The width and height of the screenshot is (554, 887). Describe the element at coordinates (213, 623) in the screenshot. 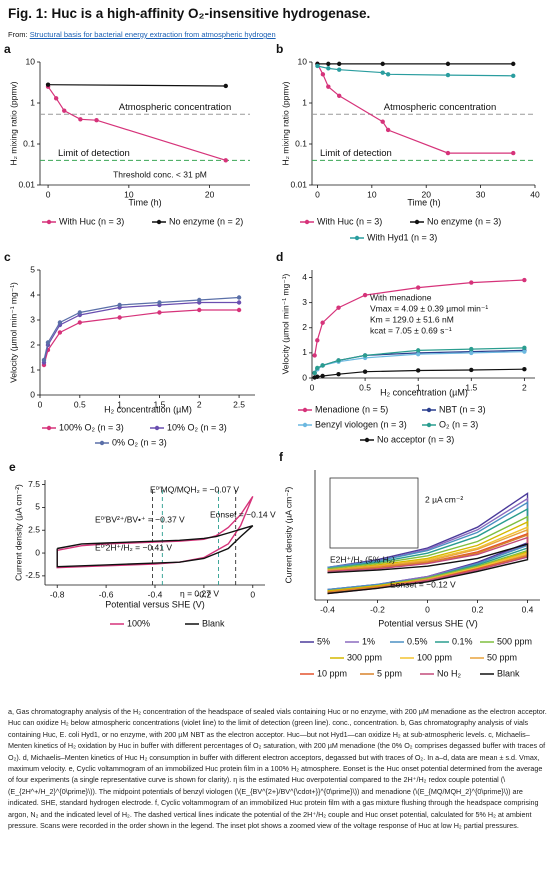

I see `legend-label: Blank` at that location.